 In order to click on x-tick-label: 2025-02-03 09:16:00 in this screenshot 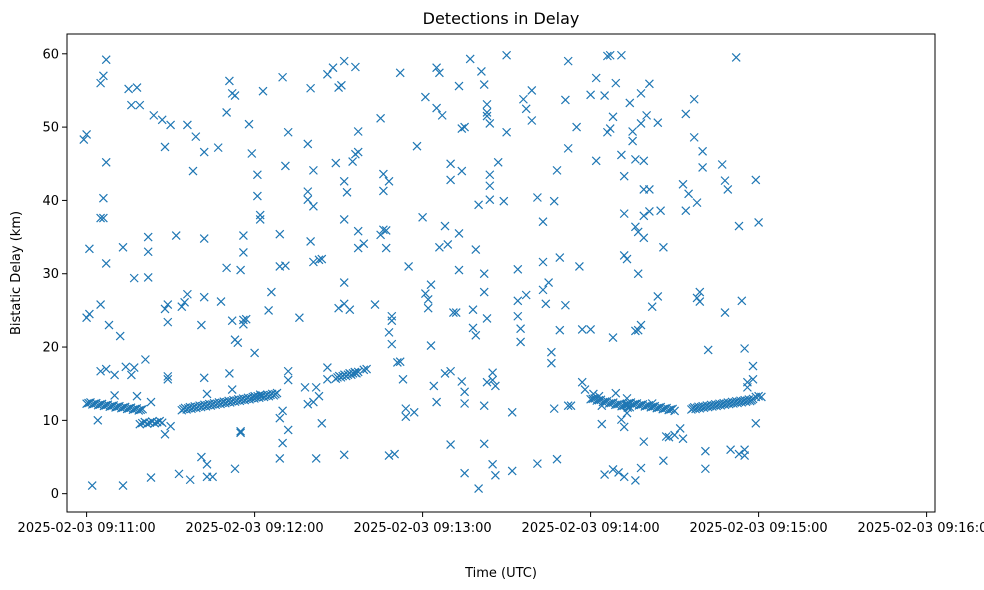, I will do `click(921, 528)`.